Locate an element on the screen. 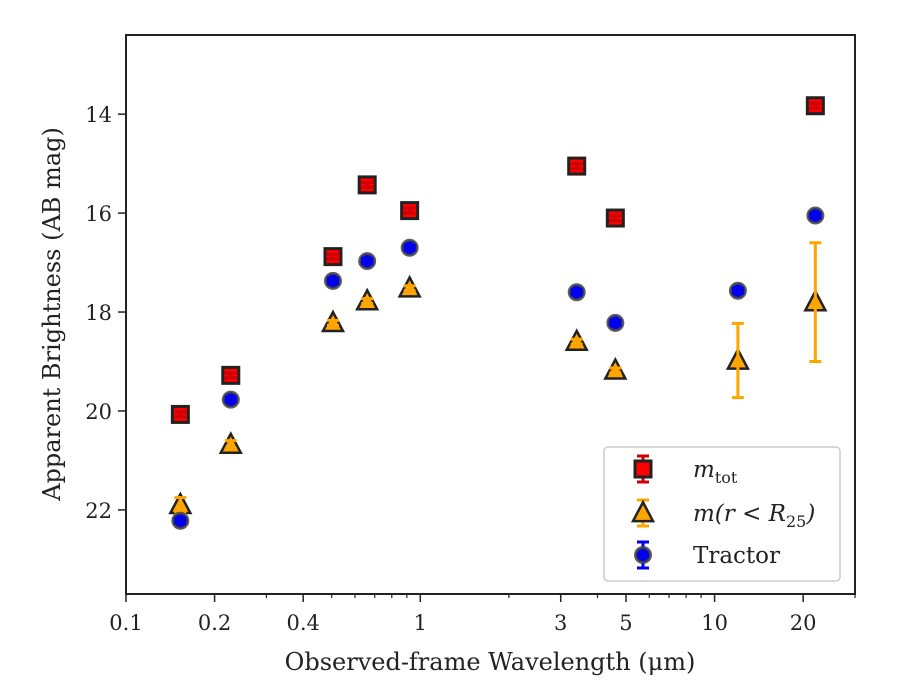  y-tick-label: 14 is located at coordinates (98, 115).